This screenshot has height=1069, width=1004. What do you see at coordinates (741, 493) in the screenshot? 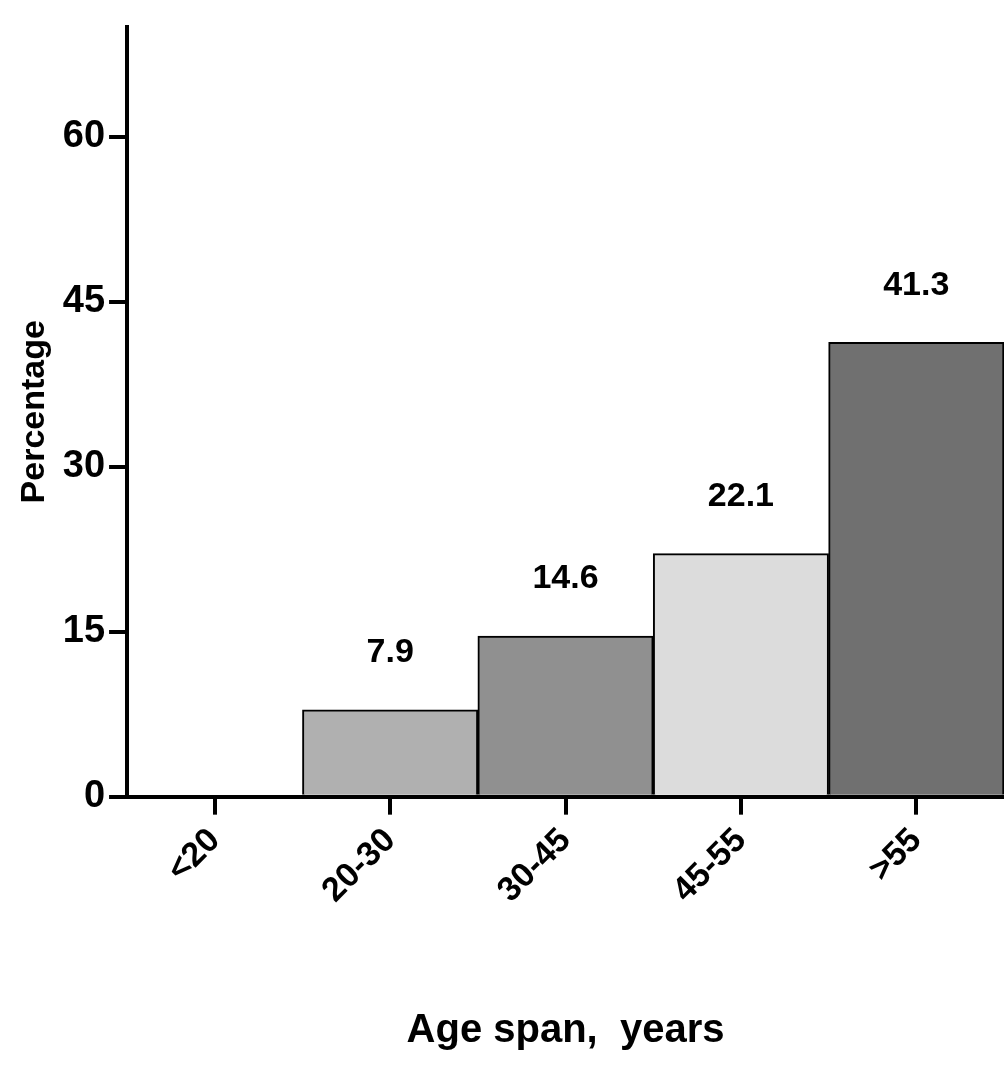
I see `data-label: 22.1` at bounding box center [741, 493].